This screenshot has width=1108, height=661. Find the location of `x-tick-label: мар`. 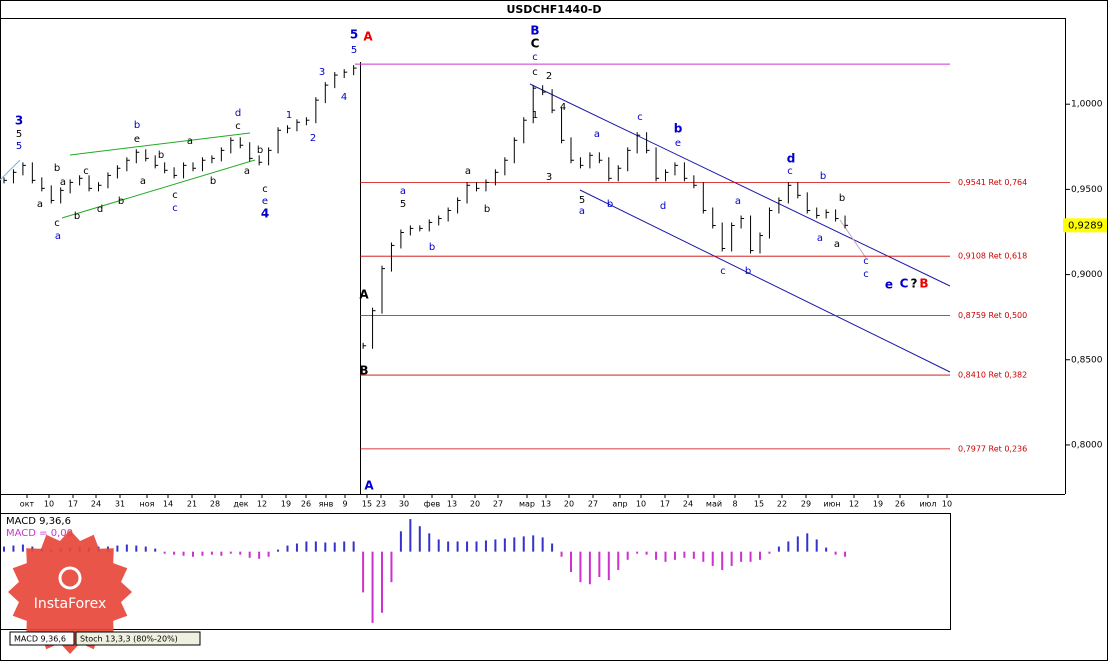

x-tick-label: мар is located at coordinates (527, 504).